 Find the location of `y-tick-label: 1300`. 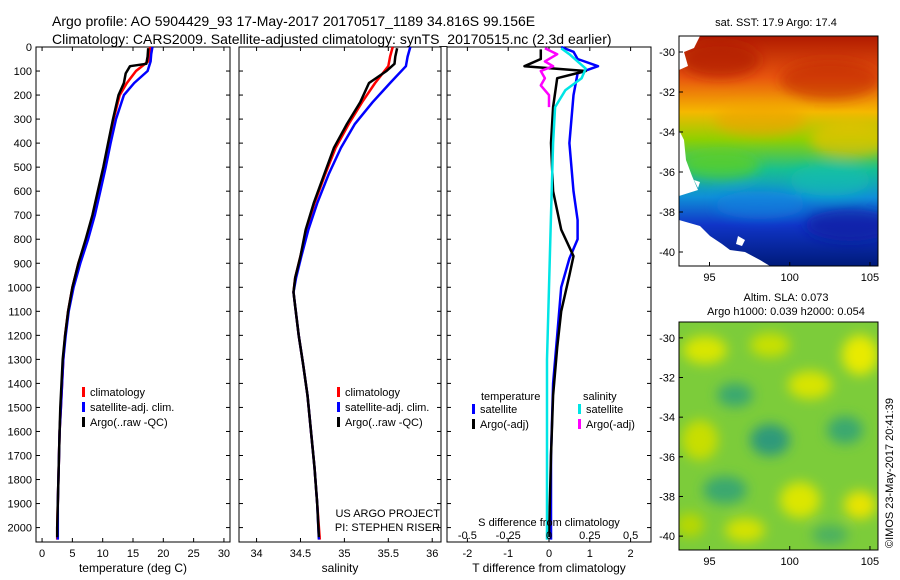

y-tick-label: 1300 is located at coordinates (20, 360).